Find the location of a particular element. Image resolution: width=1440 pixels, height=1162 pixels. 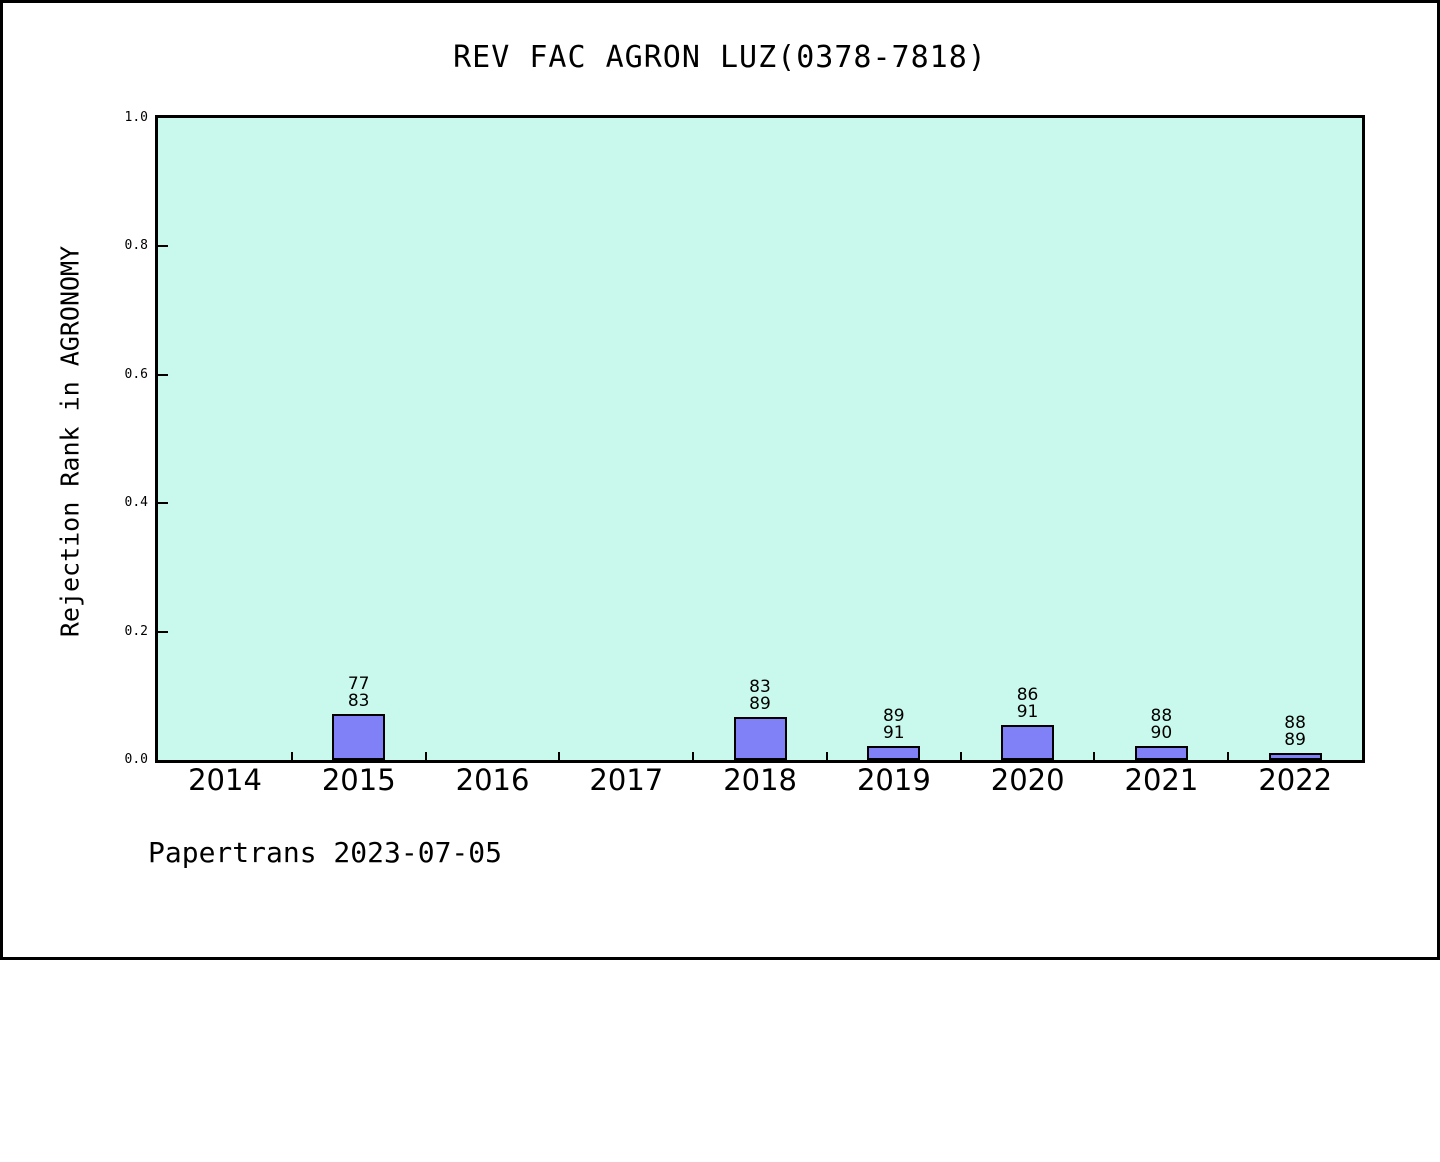

bar-annotation-2020: 86 91 is located at coordinates (1027, 703).